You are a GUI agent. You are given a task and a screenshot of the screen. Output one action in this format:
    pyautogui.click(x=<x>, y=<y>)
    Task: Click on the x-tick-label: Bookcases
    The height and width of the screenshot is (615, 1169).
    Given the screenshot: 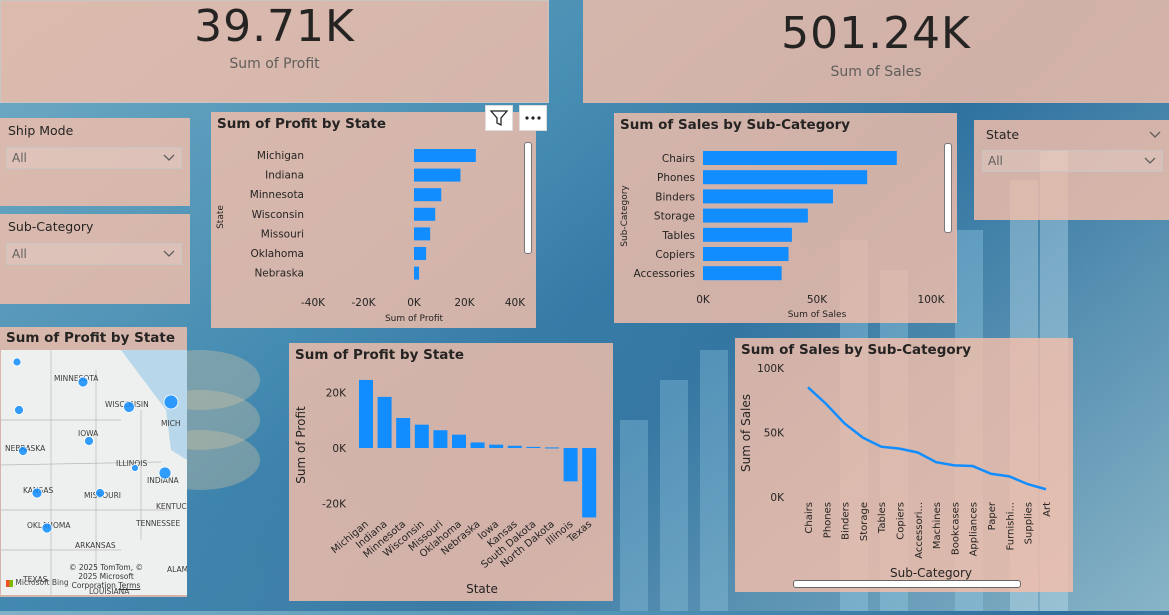 What is the action you would take?
    pyautogui.click(x=955, y=528)
    